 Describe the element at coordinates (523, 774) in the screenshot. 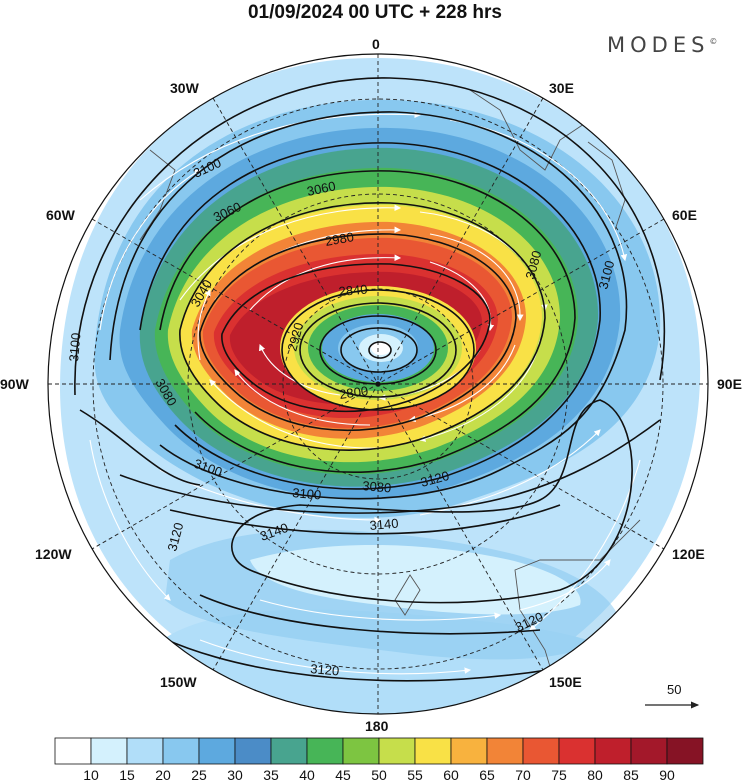

I see `colorbar-tick-label: 70` at that location.